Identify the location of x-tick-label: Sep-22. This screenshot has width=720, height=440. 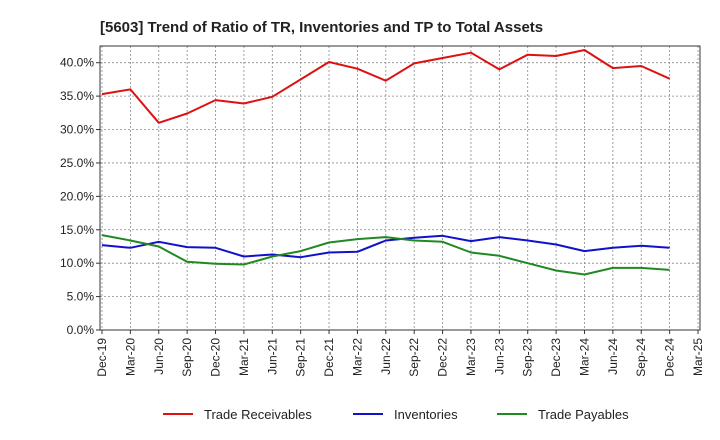
(414, 357).